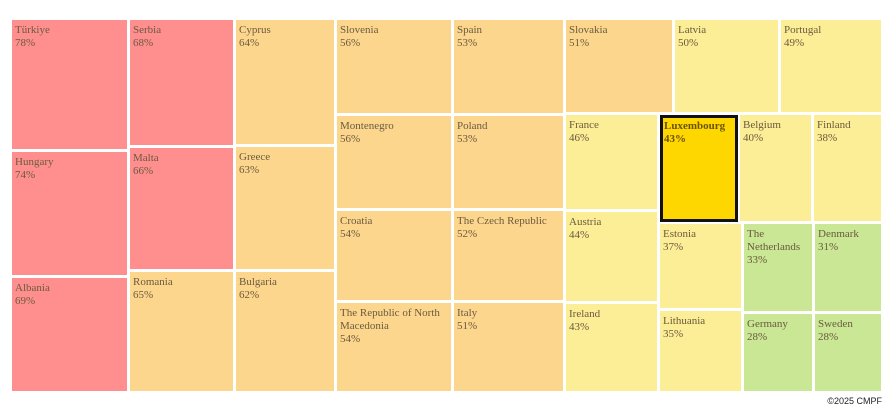  Describe the element at coordinates (695, 126) in the screenshot. I see `tile-country-label: Luxembourg` at that location.